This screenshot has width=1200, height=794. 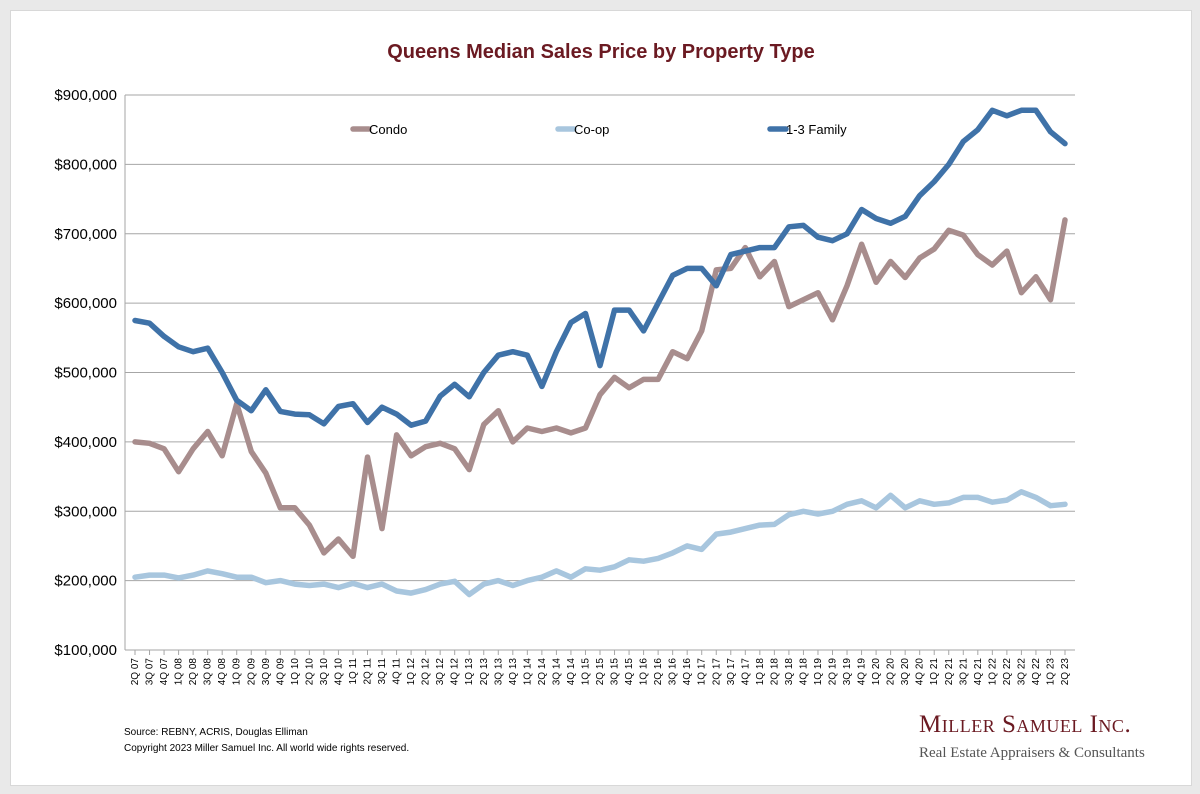 I want to click on x-tick-label: 4Q 19, so click(x=862, y=672).